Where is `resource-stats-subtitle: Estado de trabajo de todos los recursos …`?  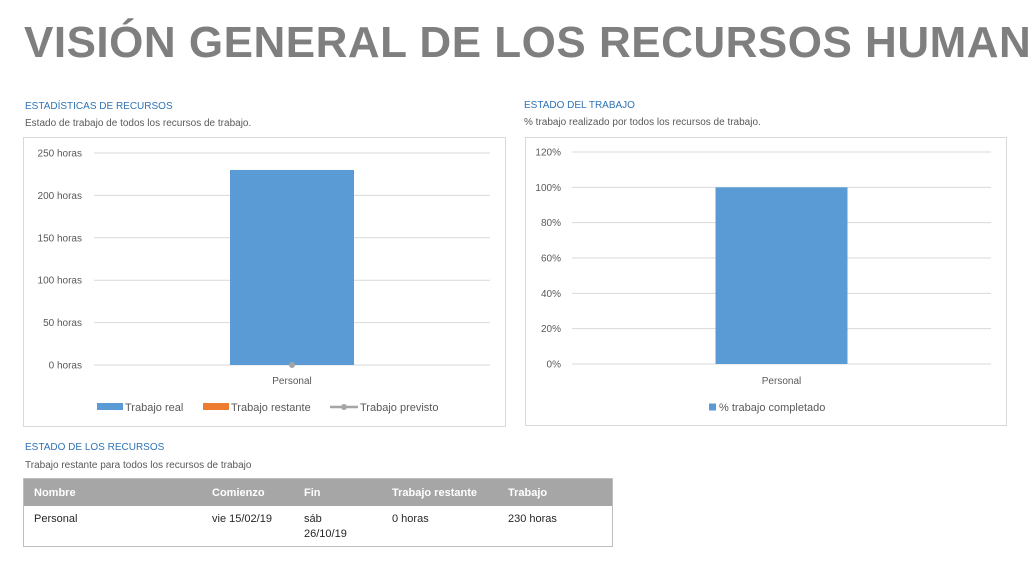
resource-stats-subtitle: Estado de trabajo de todos los recursos … is located at coordinates (138, 123).